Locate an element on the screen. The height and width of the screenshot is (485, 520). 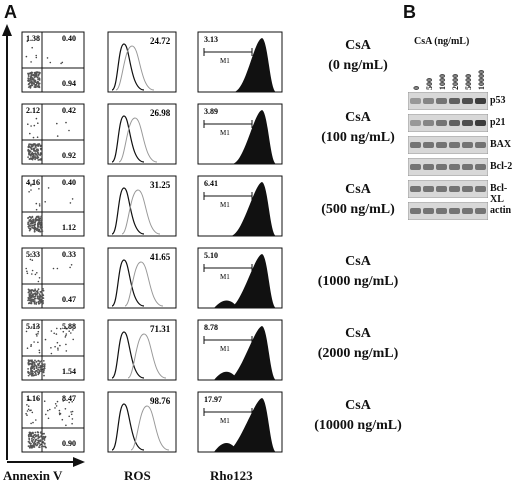
ros-value: 26.98 is located at coordinates (160, 113).